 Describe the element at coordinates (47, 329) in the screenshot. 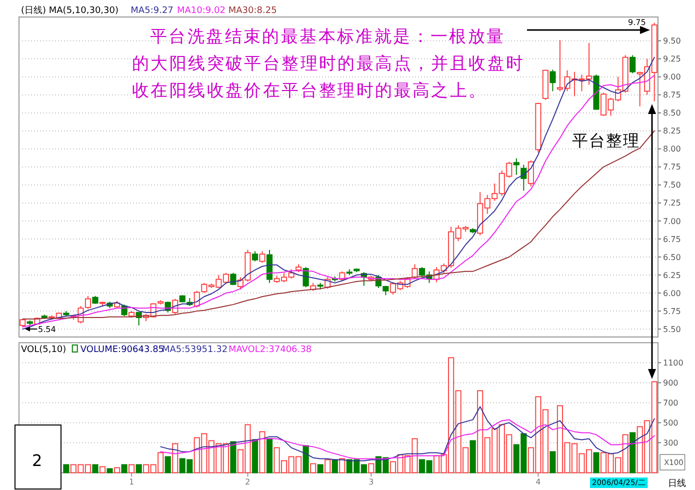

I see `annotation: 5.54` at that location.